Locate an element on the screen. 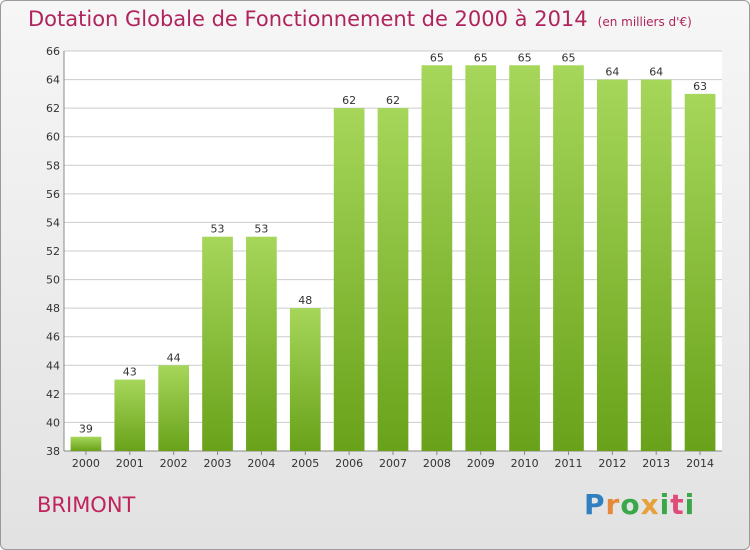 This screenshot has width=750, height=550. data-label-2005: 48 is located at coordinates (305, 300).